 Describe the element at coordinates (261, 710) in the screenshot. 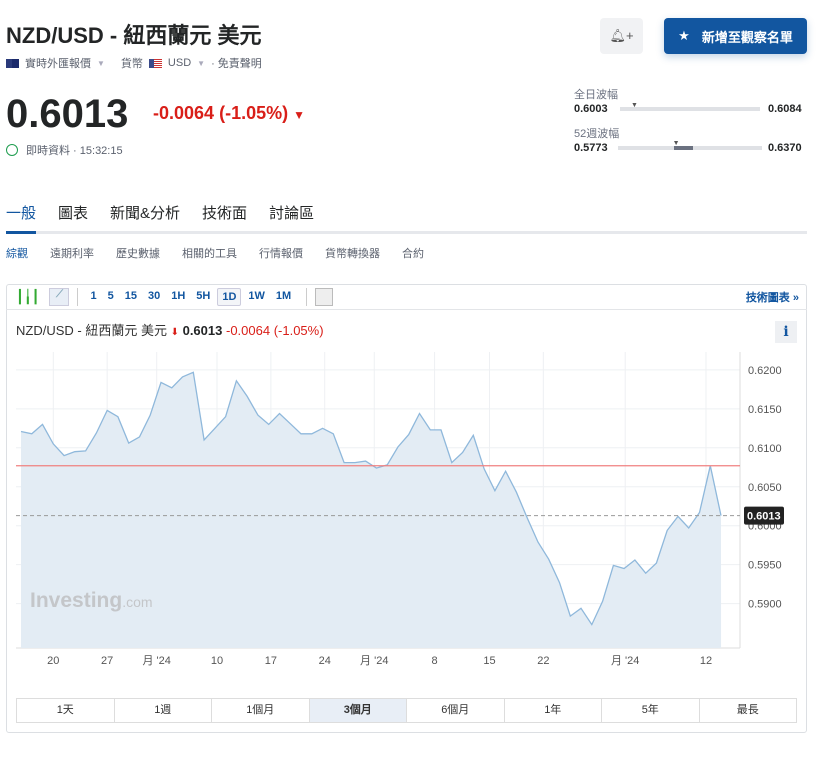

I see `range-button: 1個月` at that location.